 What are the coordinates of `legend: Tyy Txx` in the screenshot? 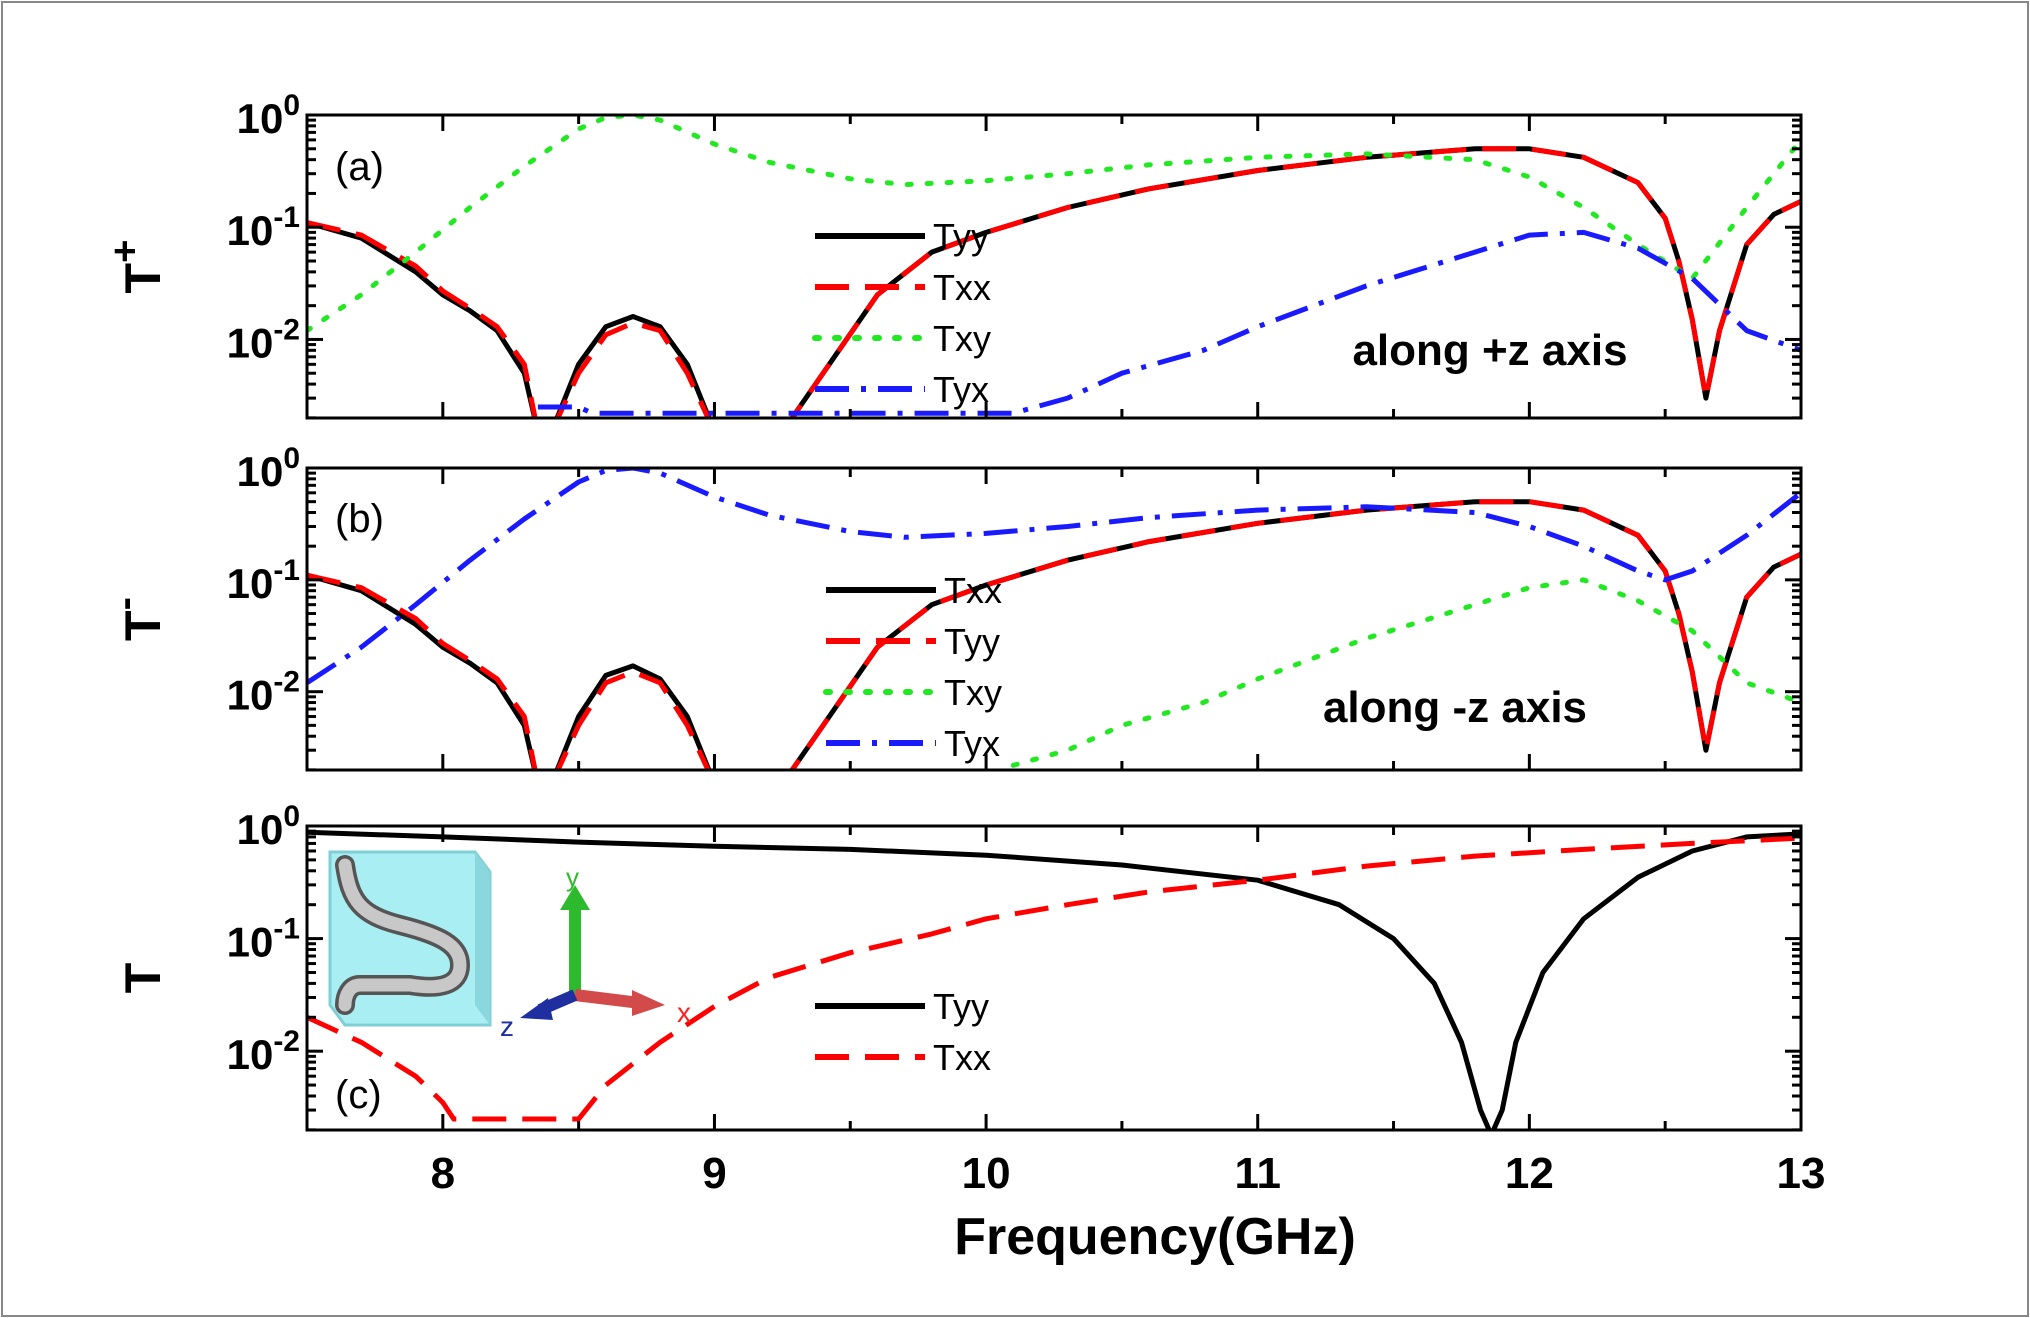 It's located at (903, 1032).